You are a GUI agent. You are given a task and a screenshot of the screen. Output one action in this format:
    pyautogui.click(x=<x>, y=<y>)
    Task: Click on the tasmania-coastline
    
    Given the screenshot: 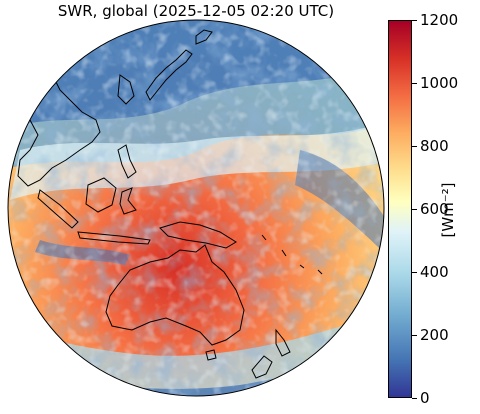 What is the action you would take?
    pyautogui.click(x=211, y=355)
    